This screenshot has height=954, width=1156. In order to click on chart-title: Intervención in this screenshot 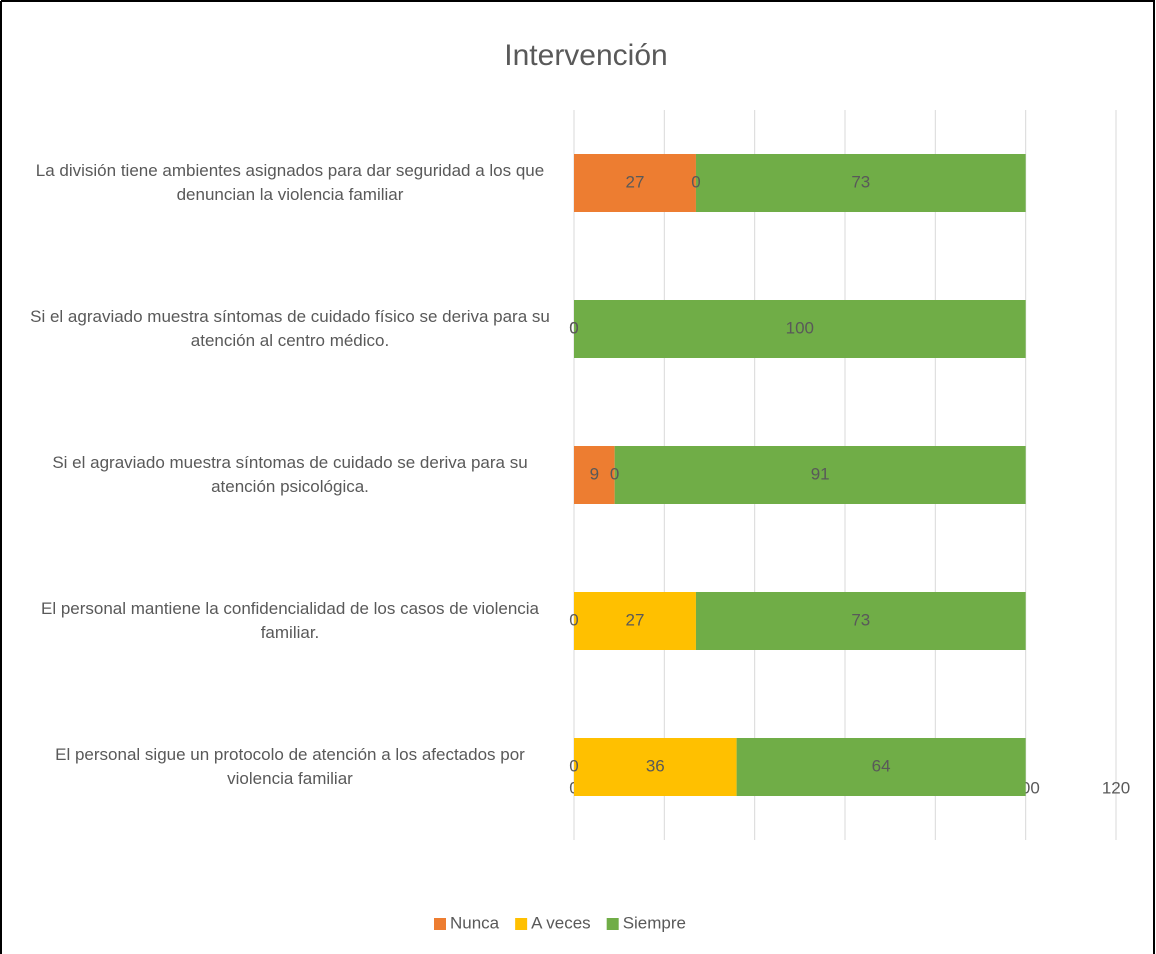, I will do `click(585, 55)`.